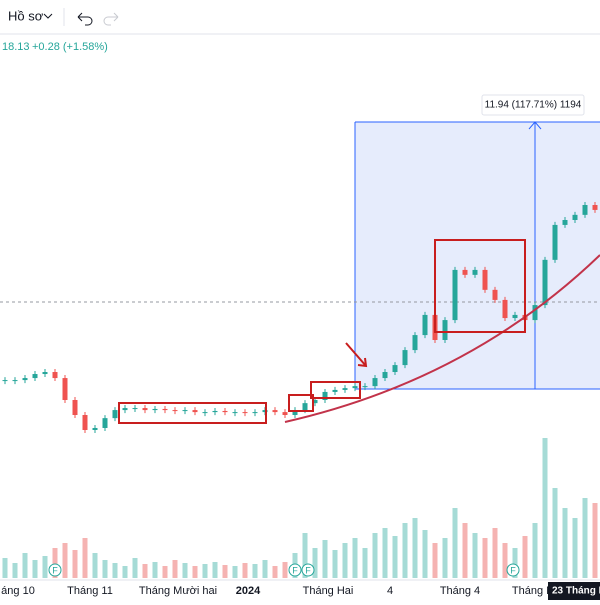 The height and width of the screenshot is (605, 600). What do you see at coordinates (576, 591) in the screenshot?
I see `cursor-label: 23 Tháng N` at bounding box center [576, 591].